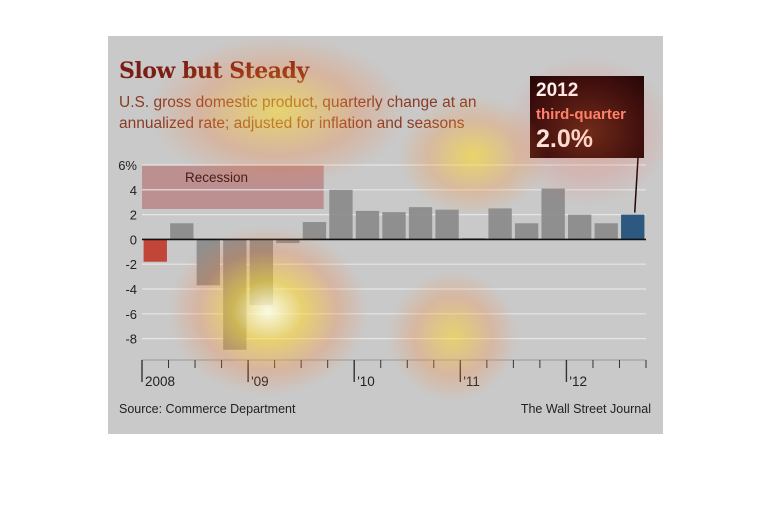 This screenshot has height=528, width=770. Describe the element at coordinates (207, 409) in the screenshot. I see `source-note: Source: Commerce Department` at that location.